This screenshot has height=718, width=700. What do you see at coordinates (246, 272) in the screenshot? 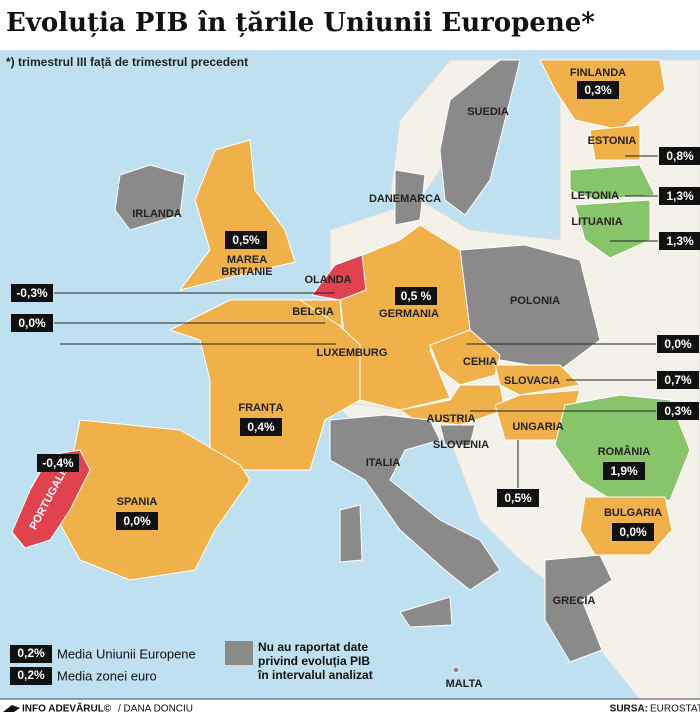
I see `country-name: BRITANIE` at bounding box center [246, 272].